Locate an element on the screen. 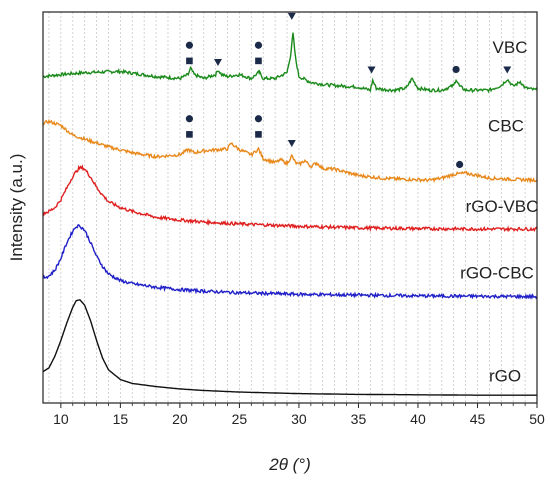 The height and width of the screenshot is (483, 550). series-line-rgo-vbc is located at coordinates (290, 198).